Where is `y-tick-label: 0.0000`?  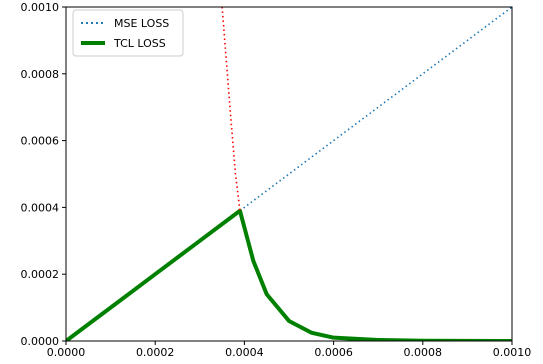 y-tick-label: 0.0000 is located at coordinates (40, 341).